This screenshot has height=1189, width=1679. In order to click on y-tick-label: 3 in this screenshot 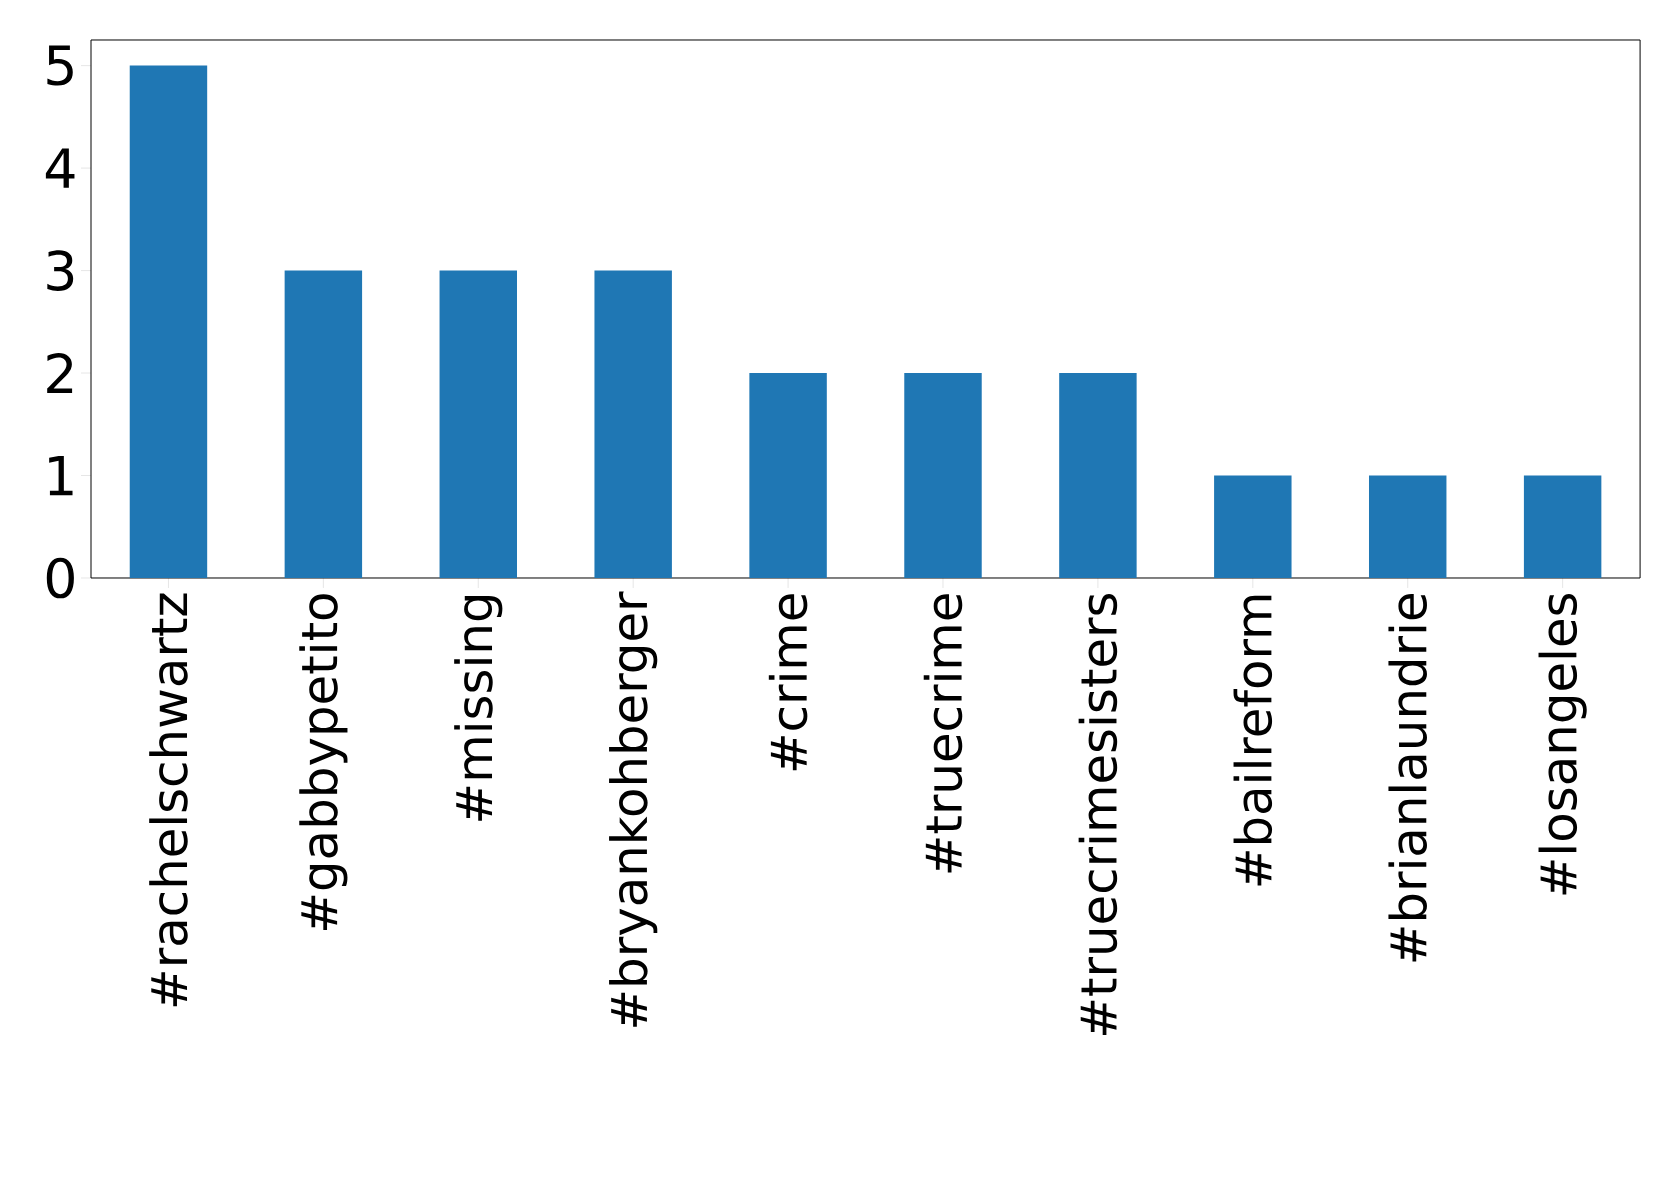, I will do `click(60, 270)`.